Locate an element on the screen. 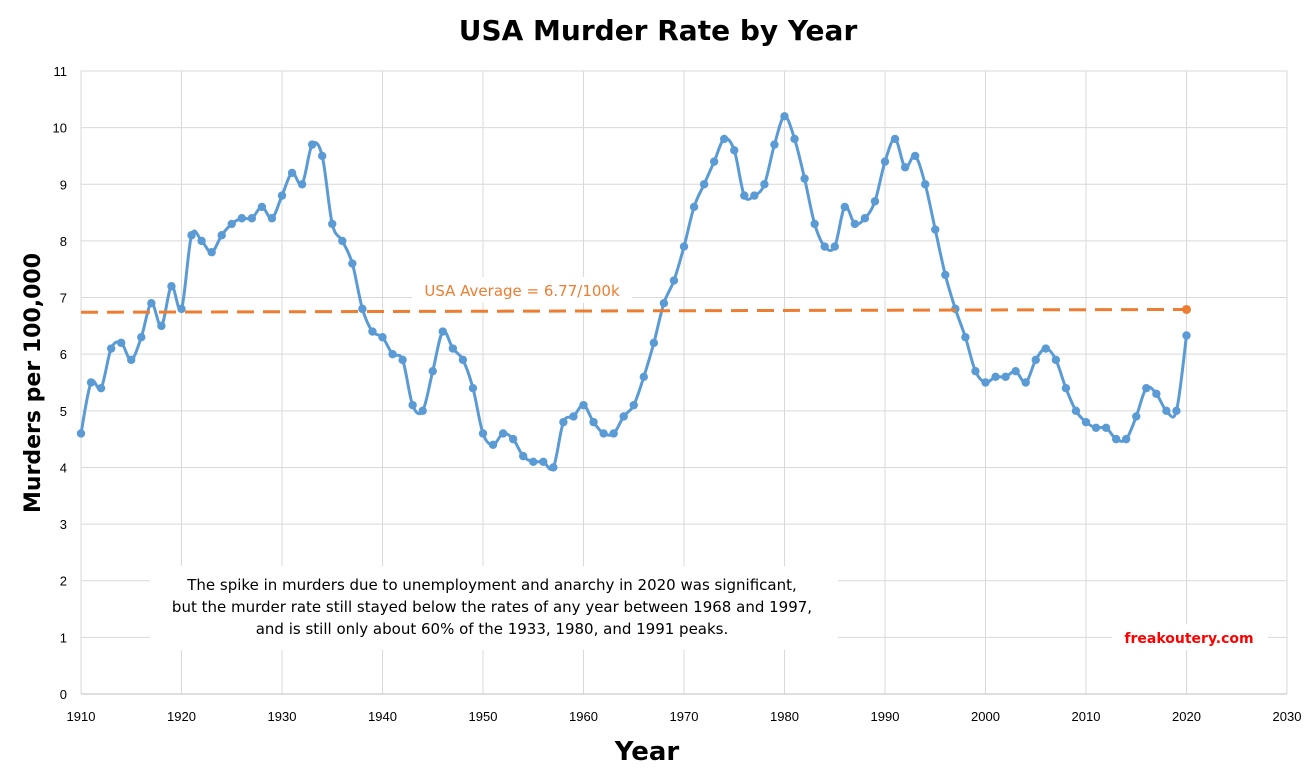 This screenshot has height=780, width=1316. x-axis-title: Year is located at coordinates (647, 752).